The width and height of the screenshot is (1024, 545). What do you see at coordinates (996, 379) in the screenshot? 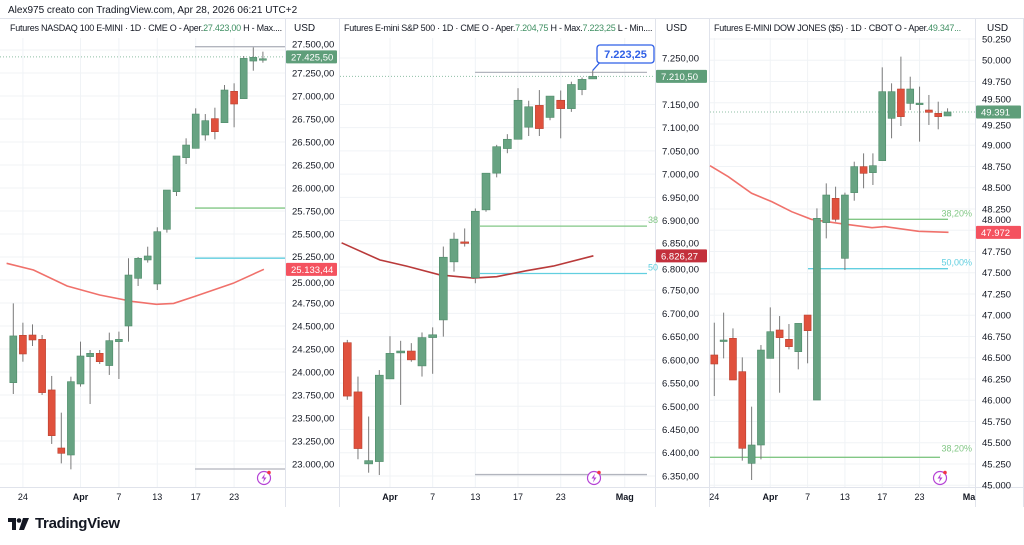
I see `price-tick-label: 46.250` at bounding box center [996, 379].